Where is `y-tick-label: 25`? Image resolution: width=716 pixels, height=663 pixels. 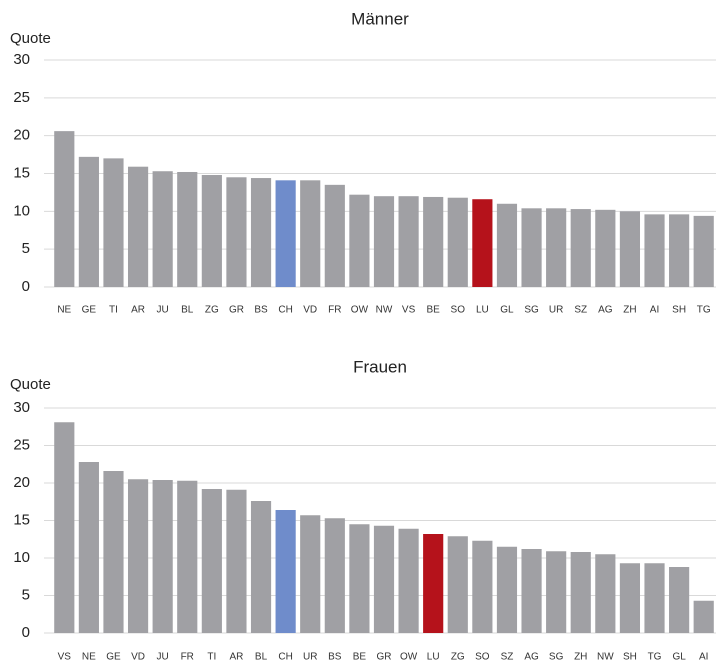
y-tick-label: 25 is located at coordinates (21, 97).